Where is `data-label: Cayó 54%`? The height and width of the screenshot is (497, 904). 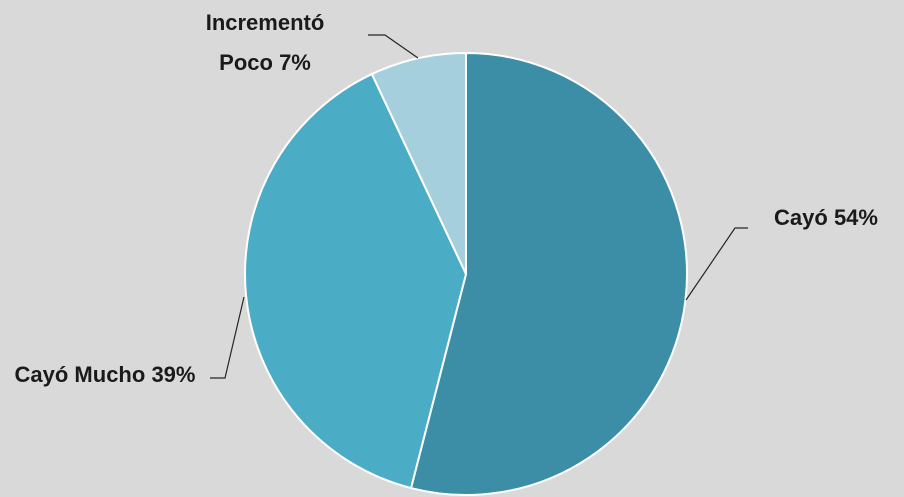 data-label: Cayó 54% is located at coordinates (825, 218).